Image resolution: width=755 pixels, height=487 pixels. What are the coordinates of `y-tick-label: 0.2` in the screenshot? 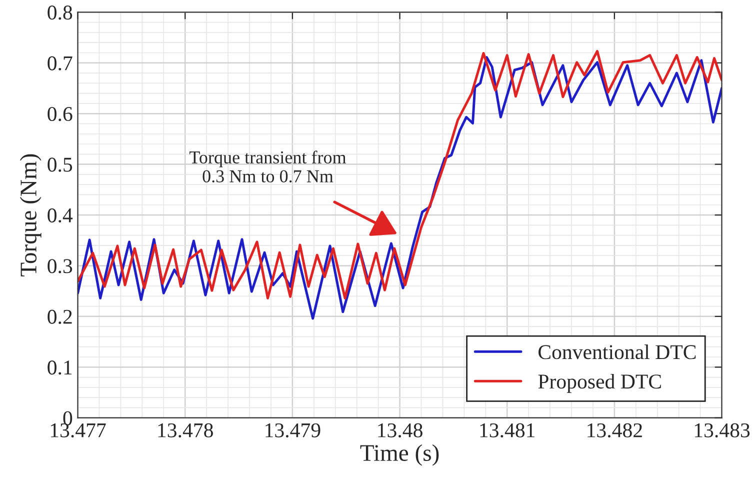 It's located at (60, 317).